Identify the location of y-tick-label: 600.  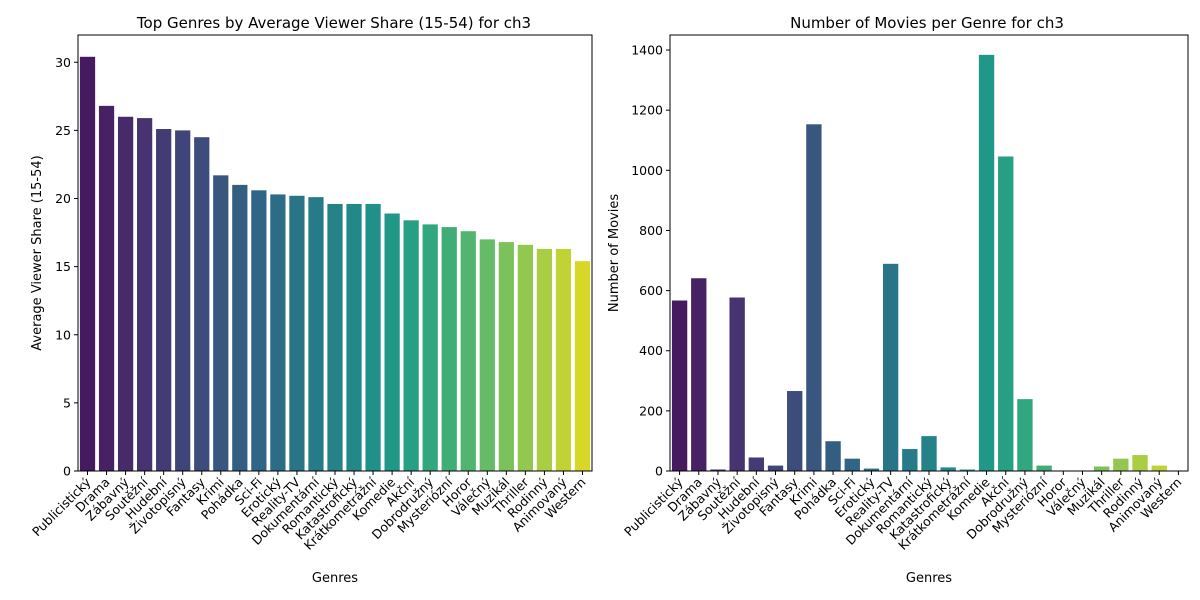
(651, 290).